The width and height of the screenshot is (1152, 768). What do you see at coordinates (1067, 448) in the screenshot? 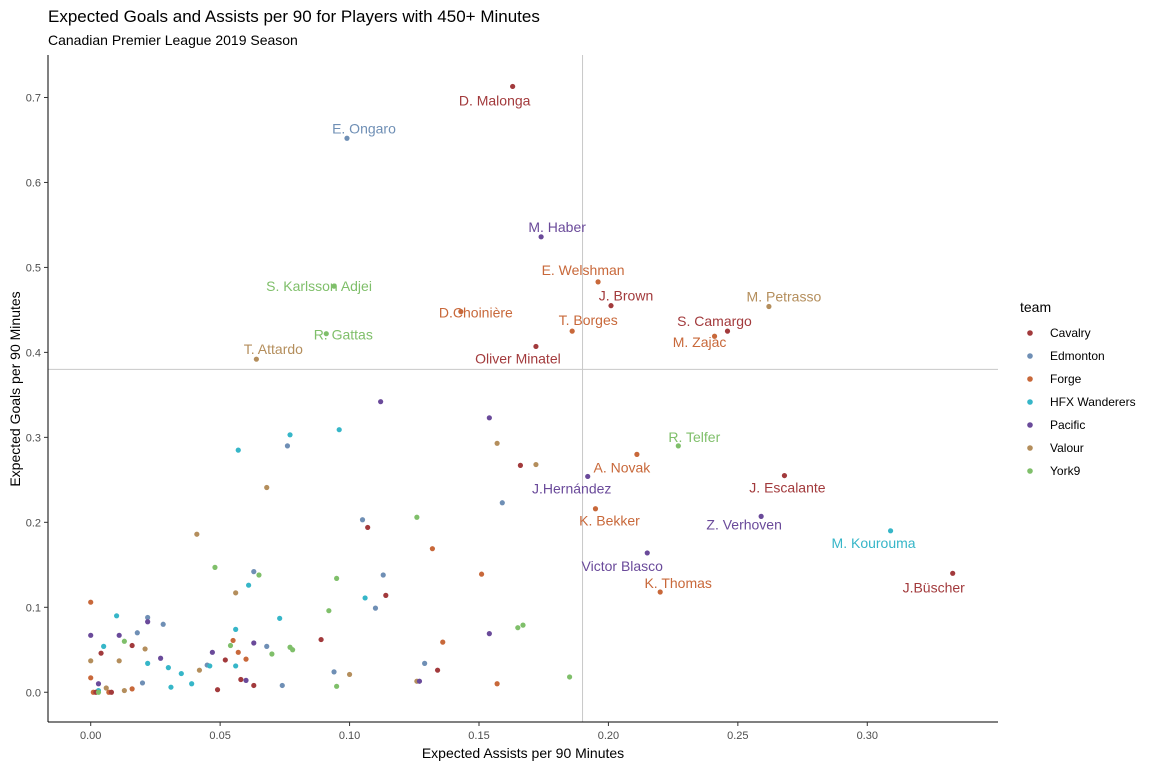
I see `legend-entry-label: Valour` at bounding box center [1067, 448].